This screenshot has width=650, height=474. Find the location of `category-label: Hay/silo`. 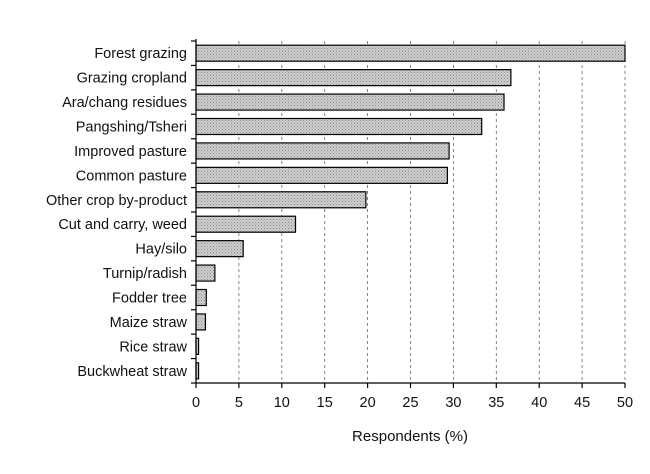

category-label: Hay/silo is located at coordinates (161, 250).